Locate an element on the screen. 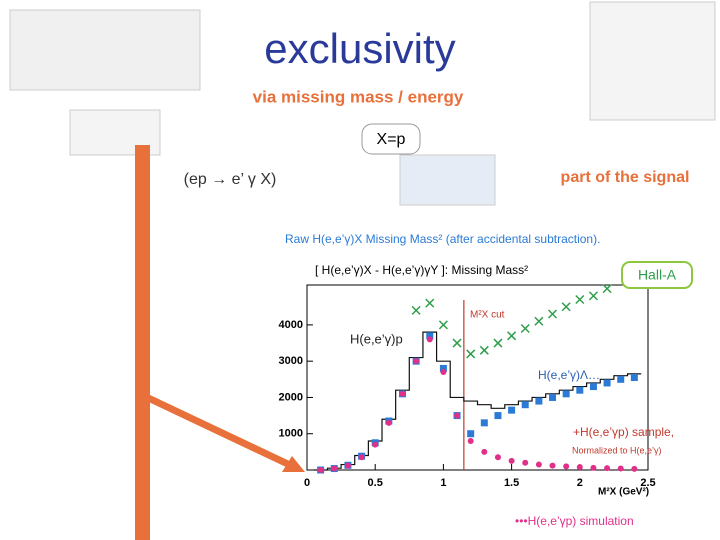 Image resolution: width=720 pixels, height=540 pixels. x-tick-label: 2 is located at coordinates (580, 483).